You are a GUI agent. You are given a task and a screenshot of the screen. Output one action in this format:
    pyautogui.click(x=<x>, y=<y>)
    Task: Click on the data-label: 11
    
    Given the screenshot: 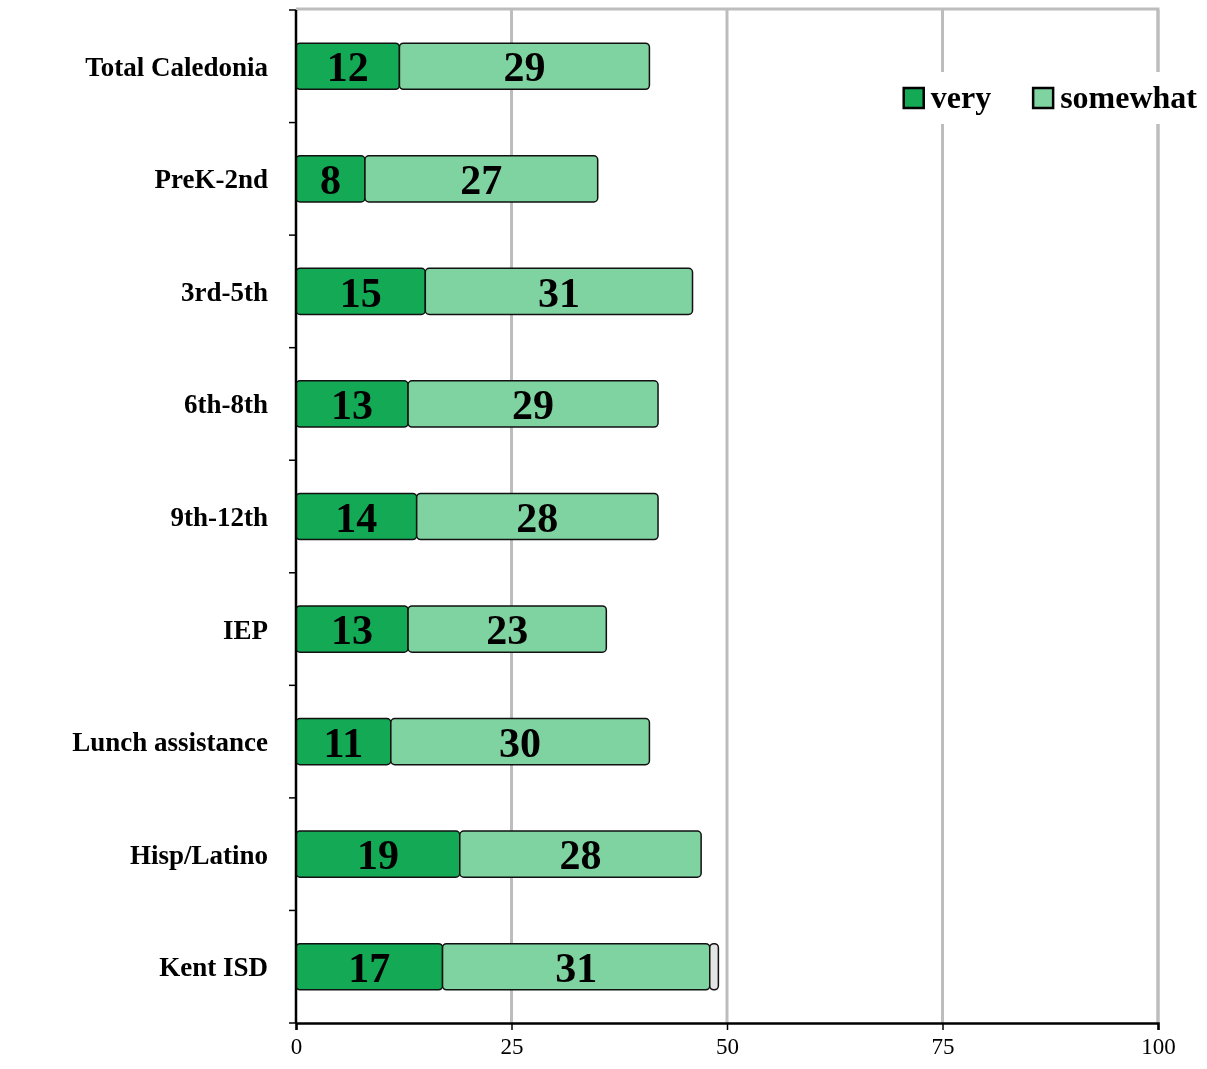 What is the action you would take?
    pyautogui.click(x=343, y=742)
    